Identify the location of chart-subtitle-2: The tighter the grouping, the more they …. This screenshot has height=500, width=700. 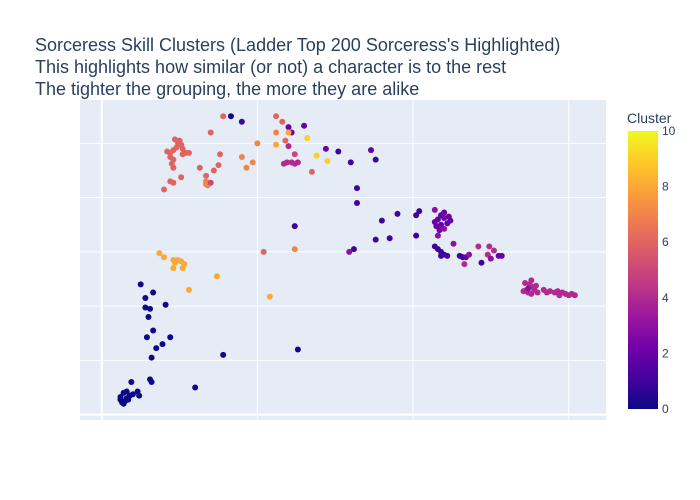
(227, 89).